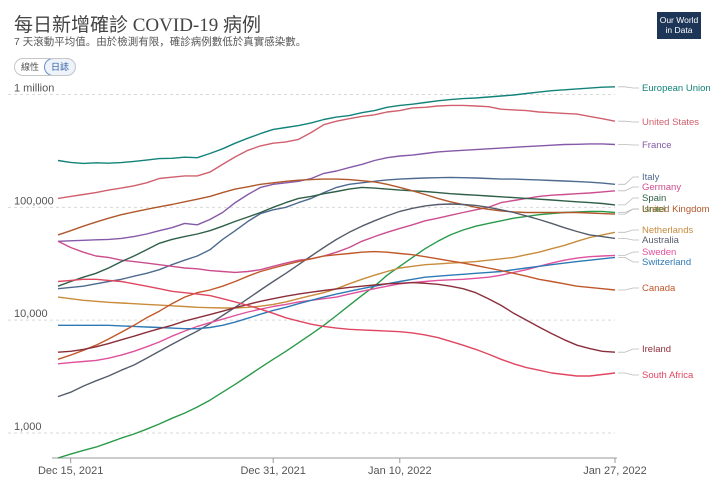  I want to click on series-label-australia: Australia, so click(661, 240).